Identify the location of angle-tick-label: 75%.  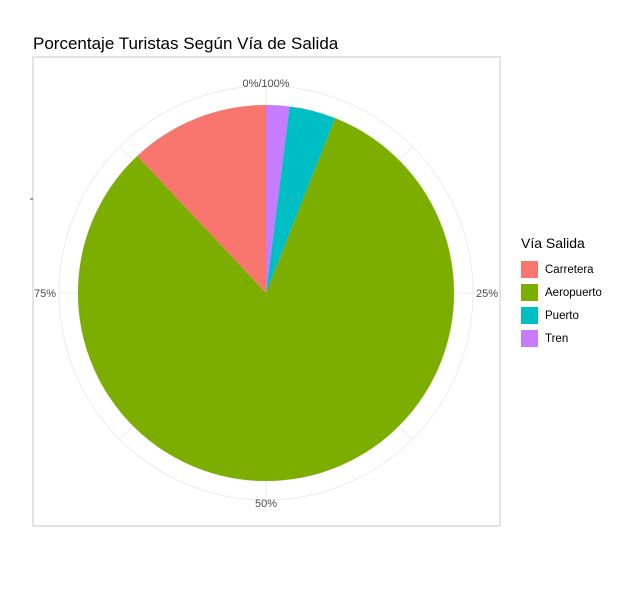
(45, 294).